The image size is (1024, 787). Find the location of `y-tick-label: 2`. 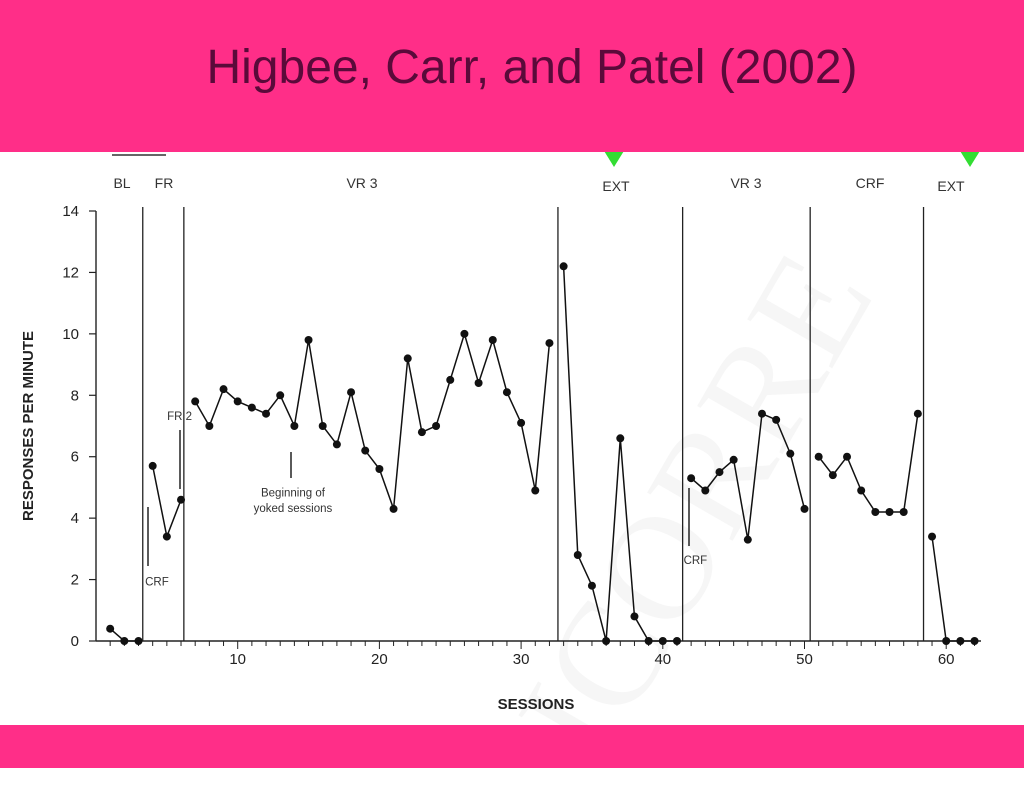

y-tick-label: 2 is located at coordinates (75, 580).